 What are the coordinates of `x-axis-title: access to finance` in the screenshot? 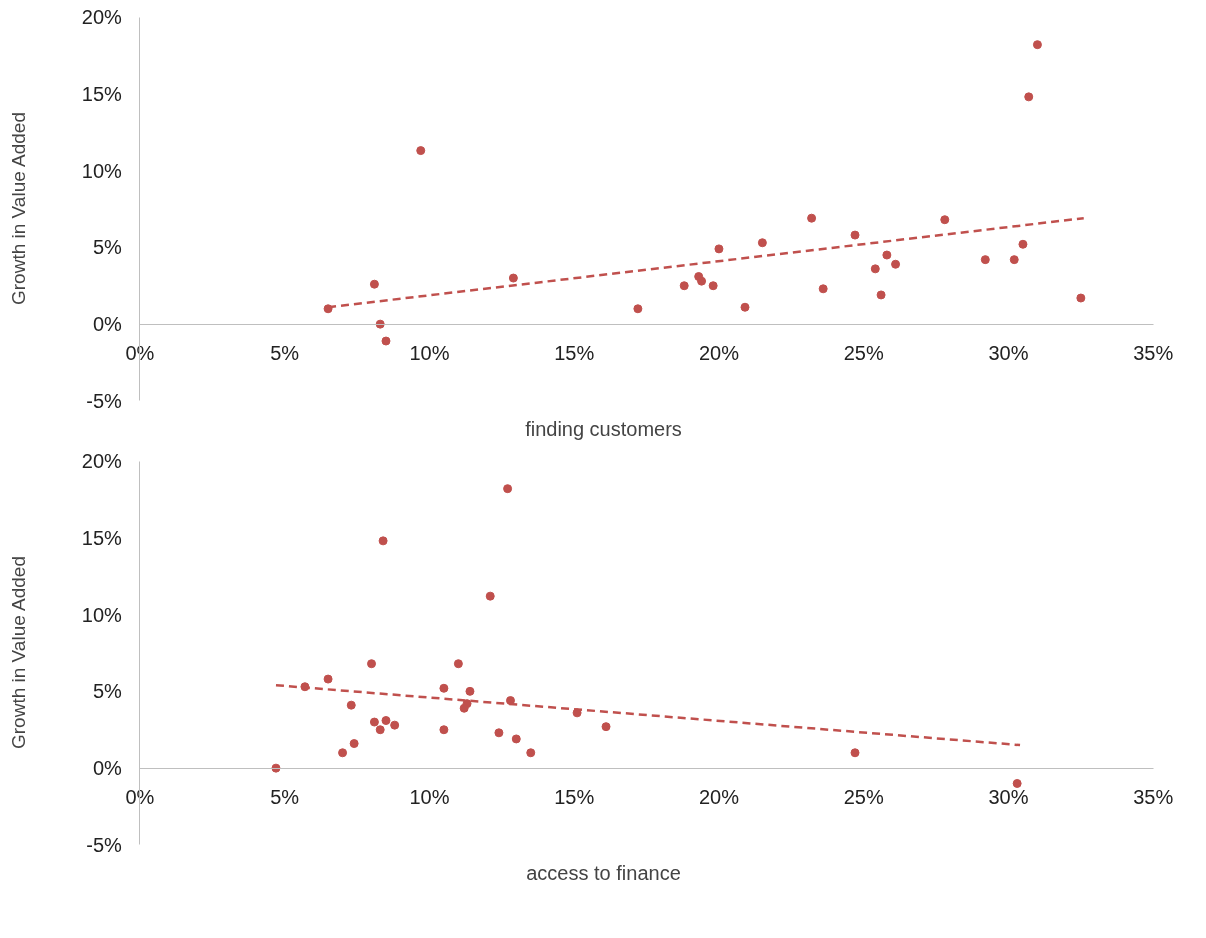 It's located at (603, 872).